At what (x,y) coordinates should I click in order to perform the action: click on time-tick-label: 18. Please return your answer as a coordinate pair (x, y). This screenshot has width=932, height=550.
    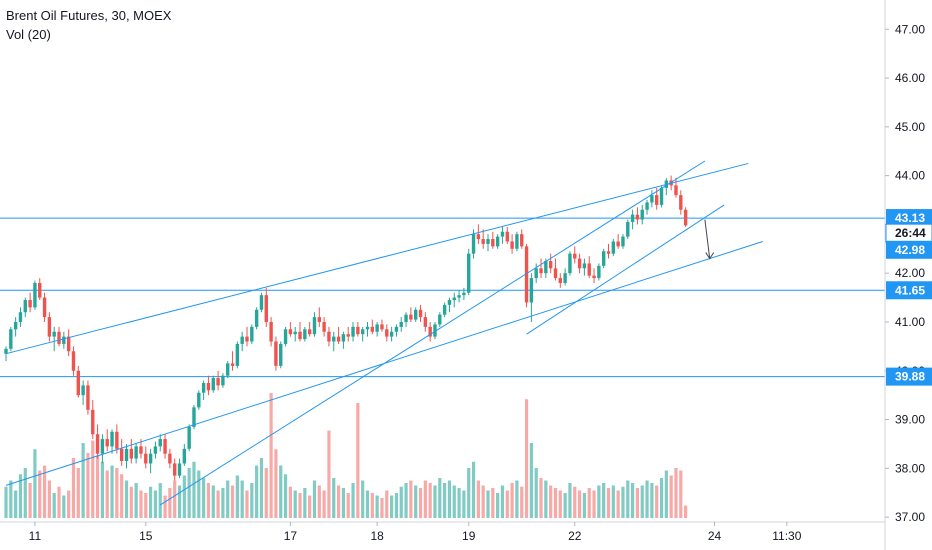
    Looking at the image, I should click on (377, 536).